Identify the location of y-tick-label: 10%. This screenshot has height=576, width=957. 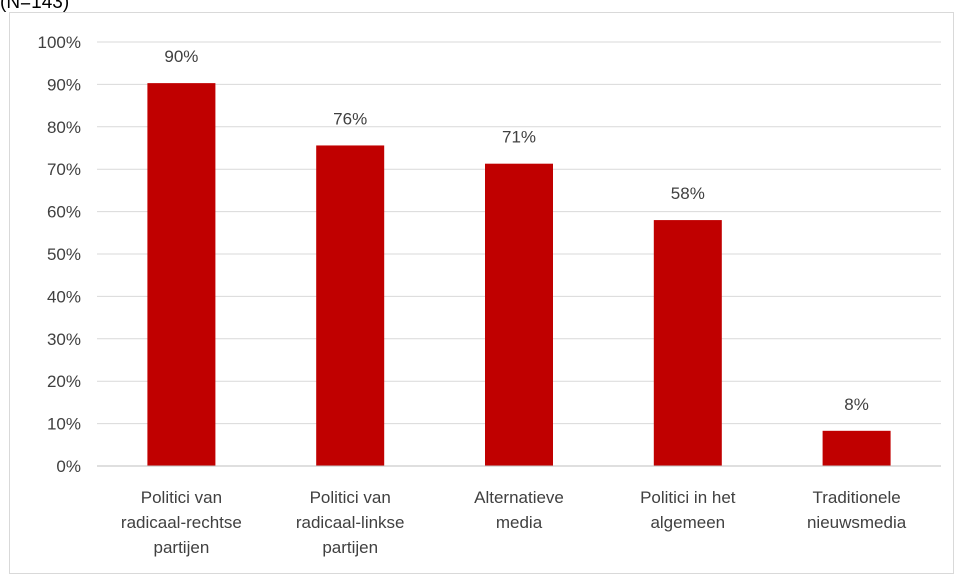
(64, 424).